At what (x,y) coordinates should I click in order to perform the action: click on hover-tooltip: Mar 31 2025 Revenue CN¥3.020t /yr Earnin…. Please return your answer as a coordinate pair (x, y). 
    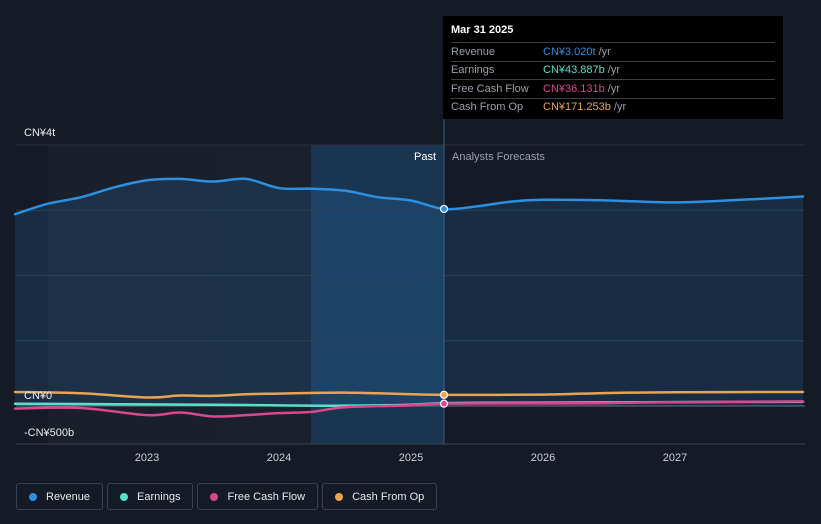
    Looking at the image, I should click on (613, 67).